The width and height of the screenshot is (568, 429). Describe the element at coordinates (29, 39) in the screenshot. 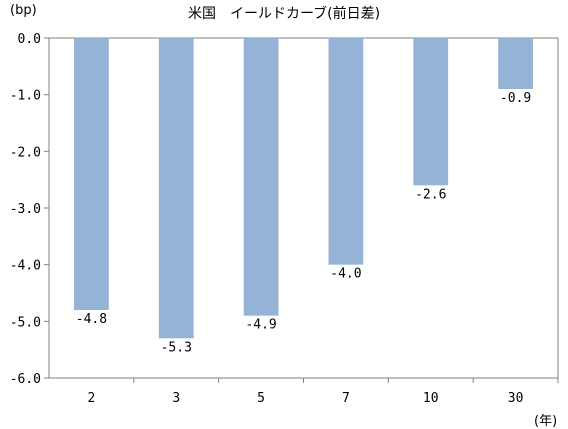

I see `y-tick-label: 0.0` at that location.